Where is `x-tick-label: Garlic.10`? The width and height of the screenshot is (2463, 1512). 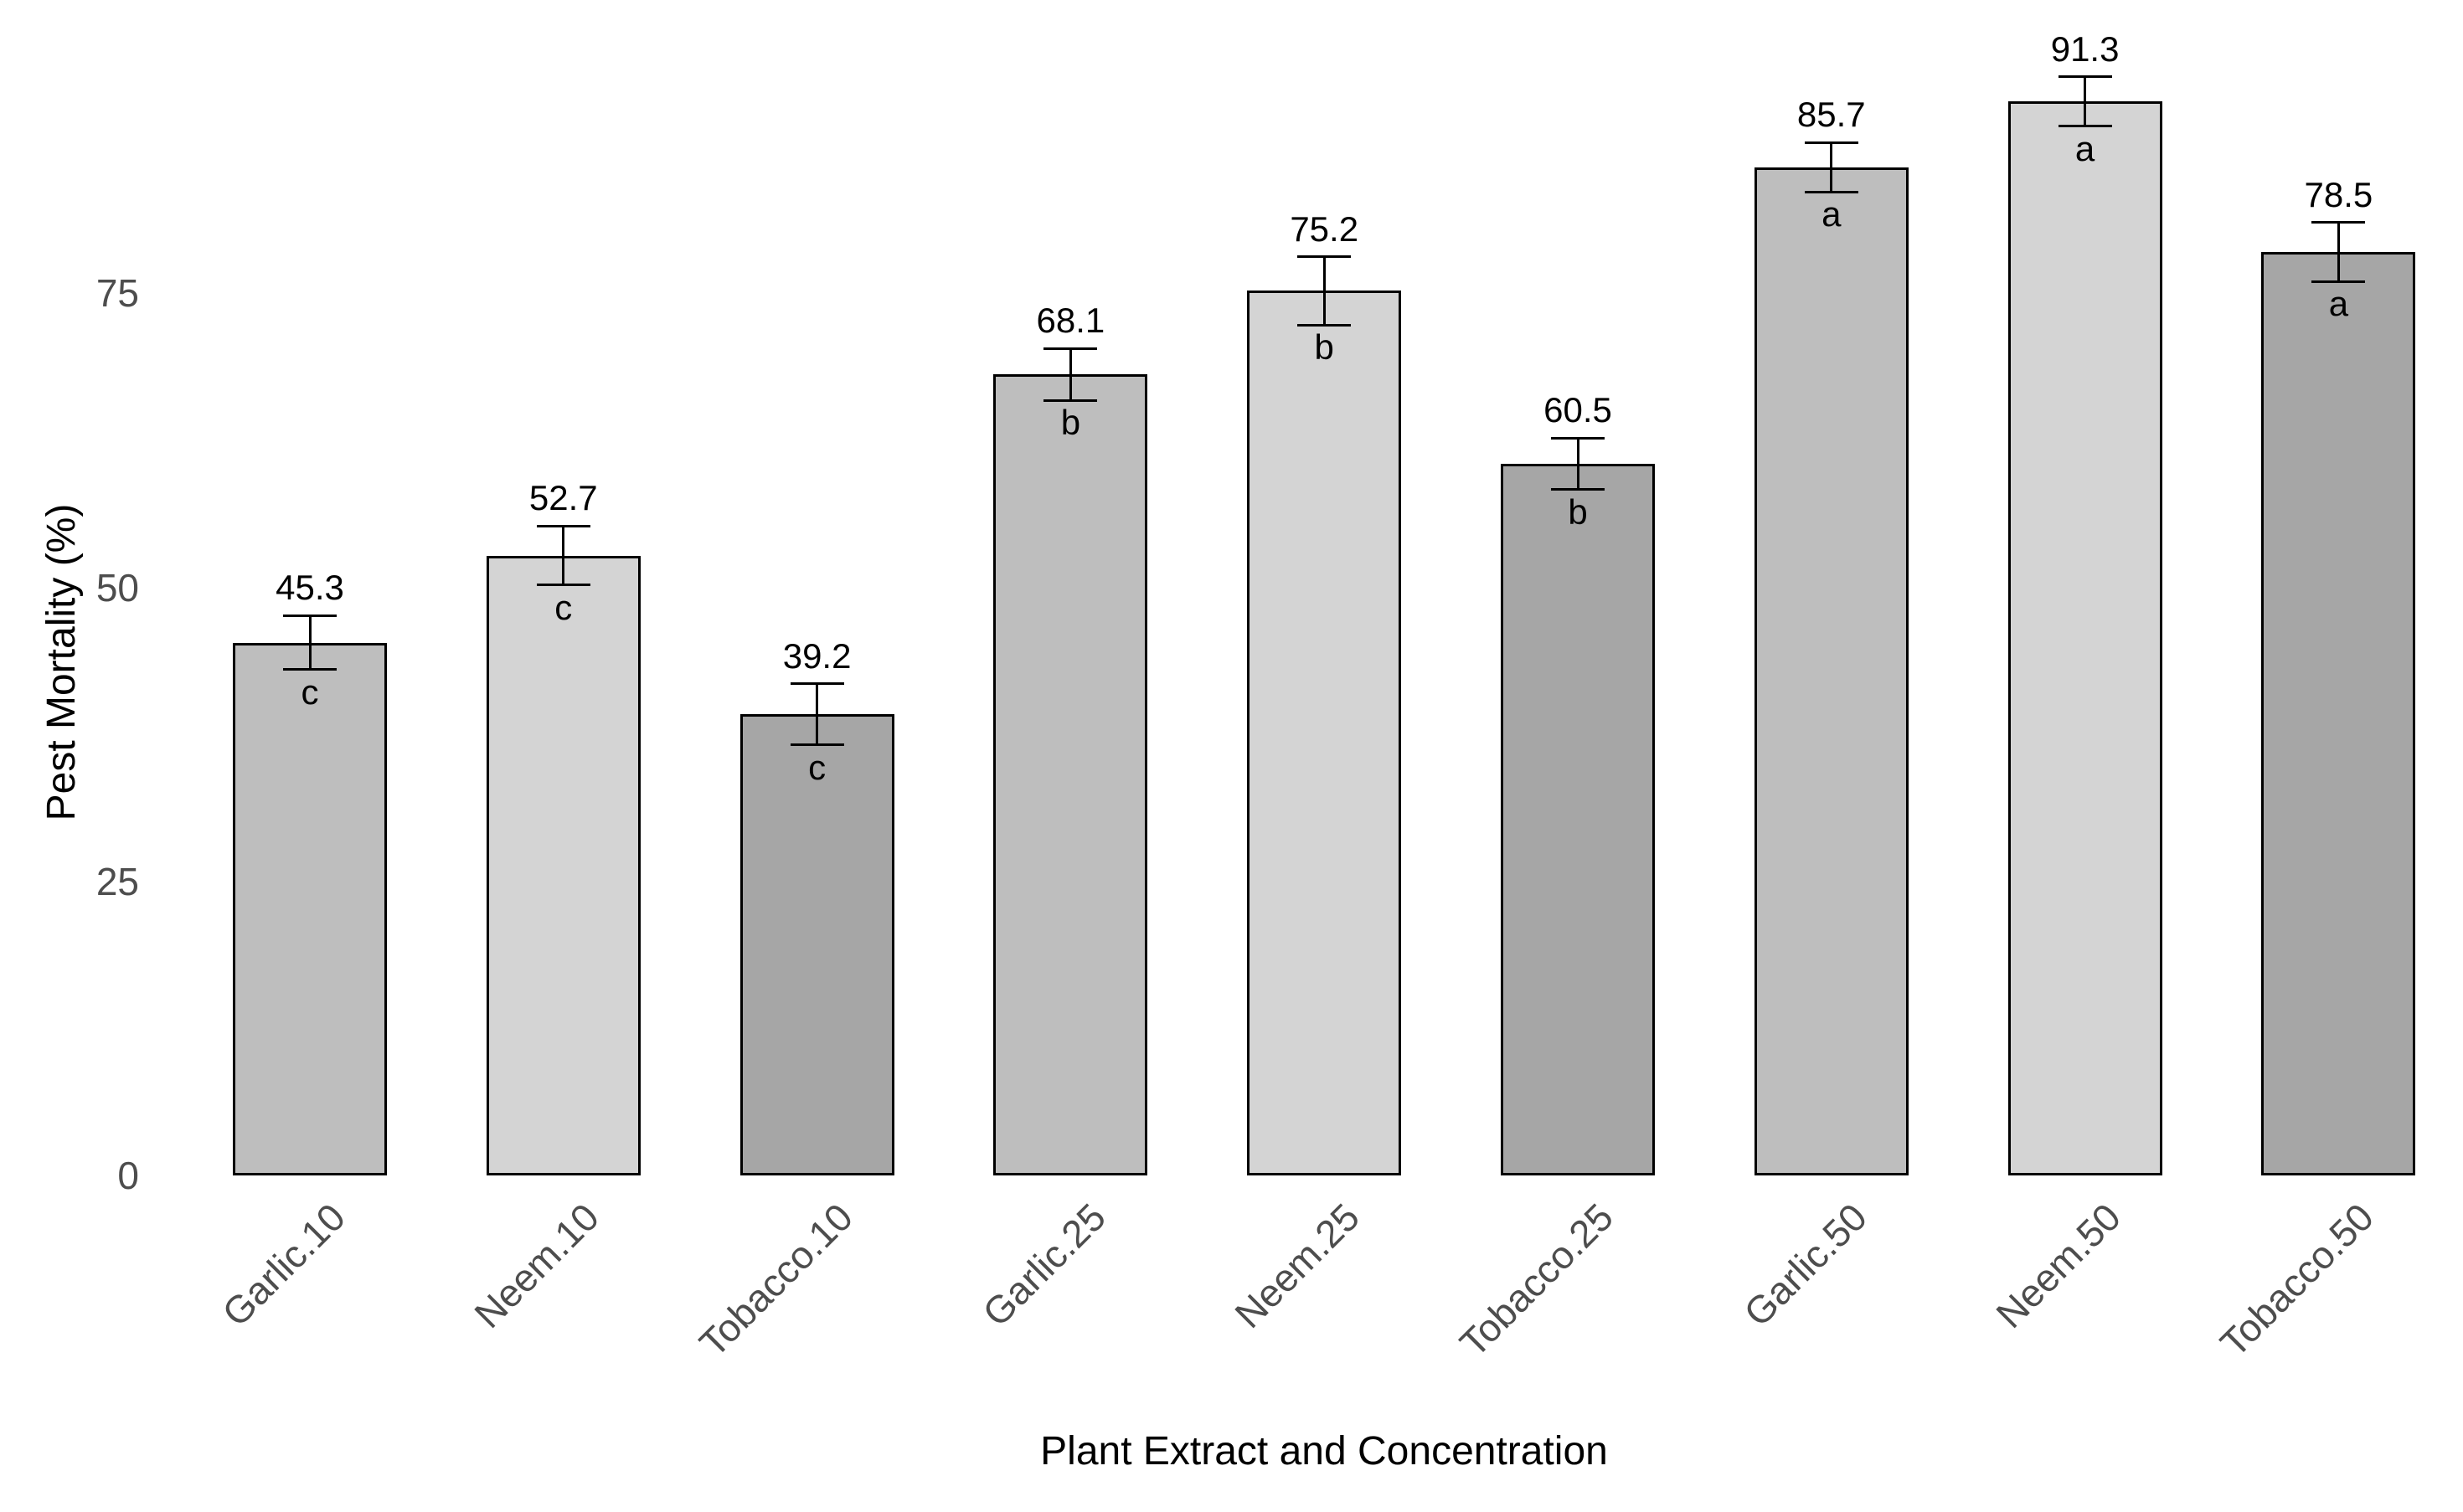
x-tick-label: Garlic.10 is located at coordinates (284, 1265).